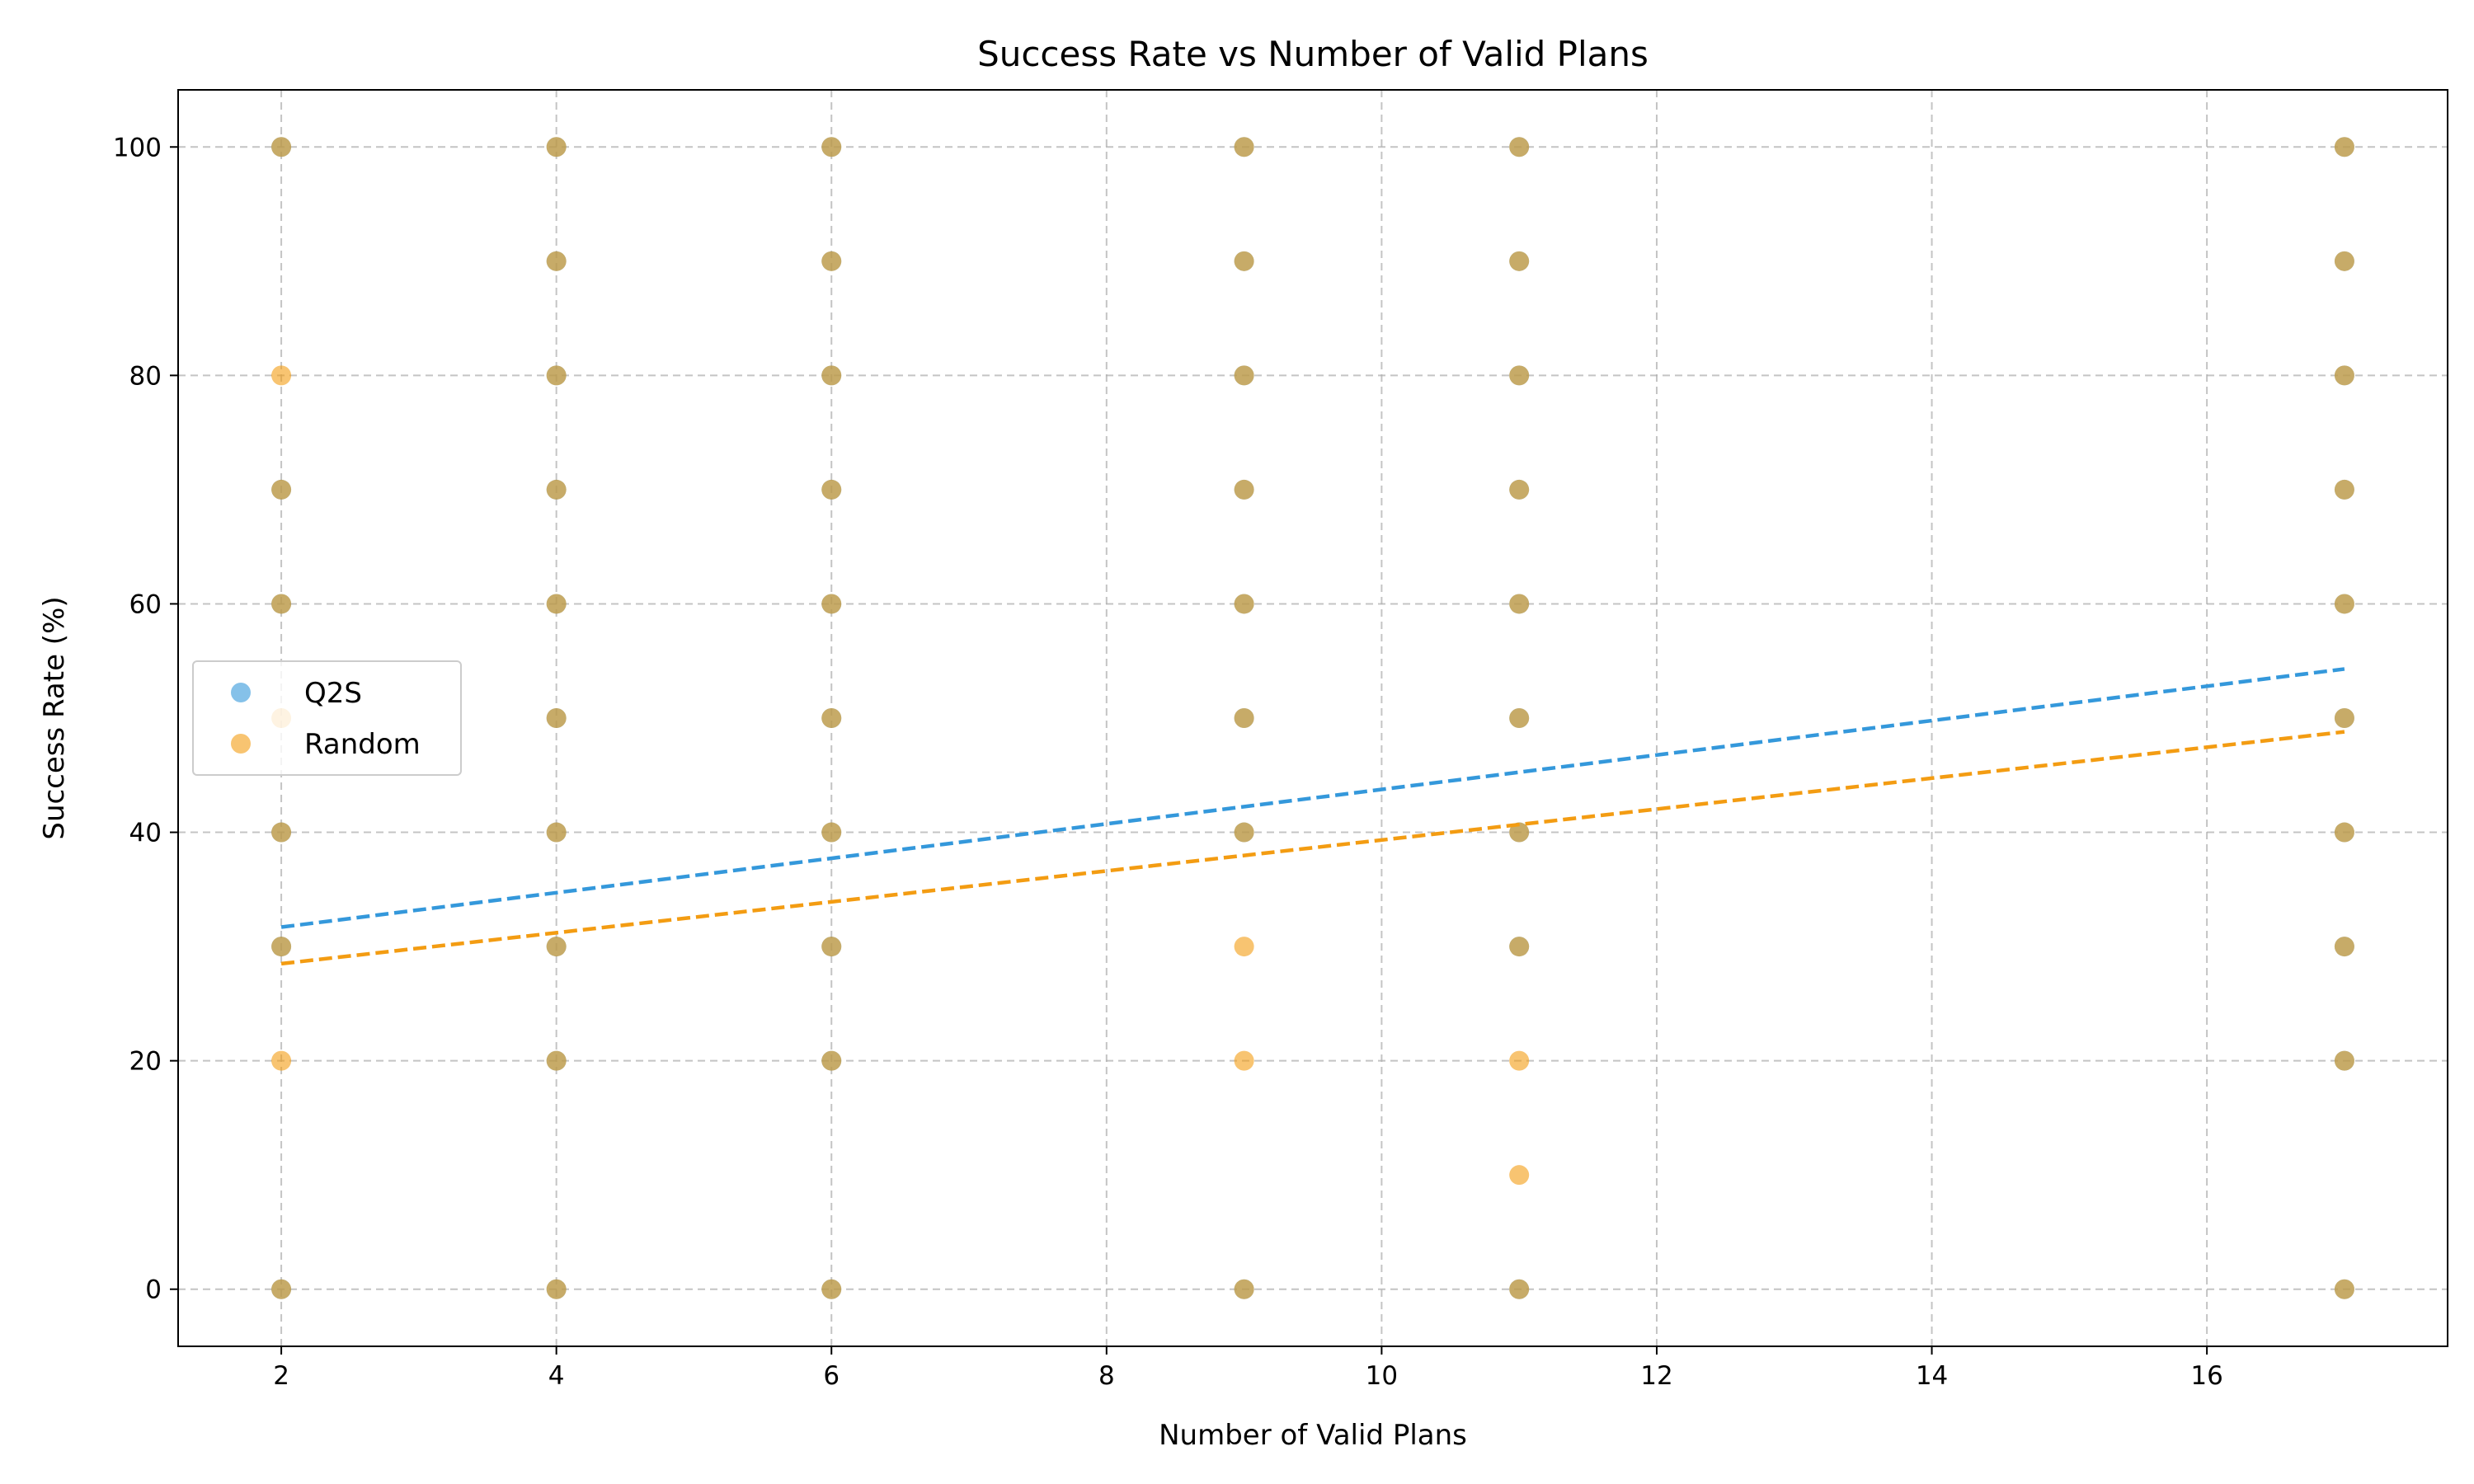  Describe the element at coordinates (54, 717) in the screenshot. I see `y-axis-label: Success Rate (%)` at that location.